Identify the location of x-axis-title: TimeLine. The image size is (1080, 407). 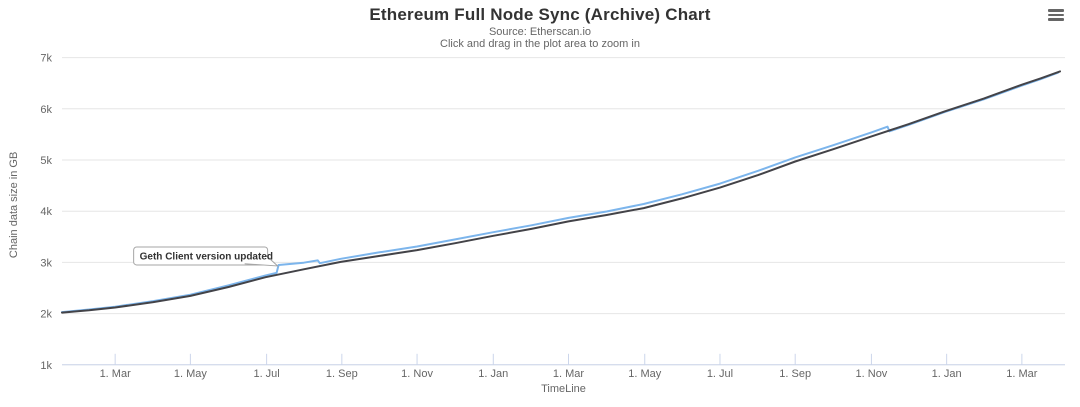
(563, 389).